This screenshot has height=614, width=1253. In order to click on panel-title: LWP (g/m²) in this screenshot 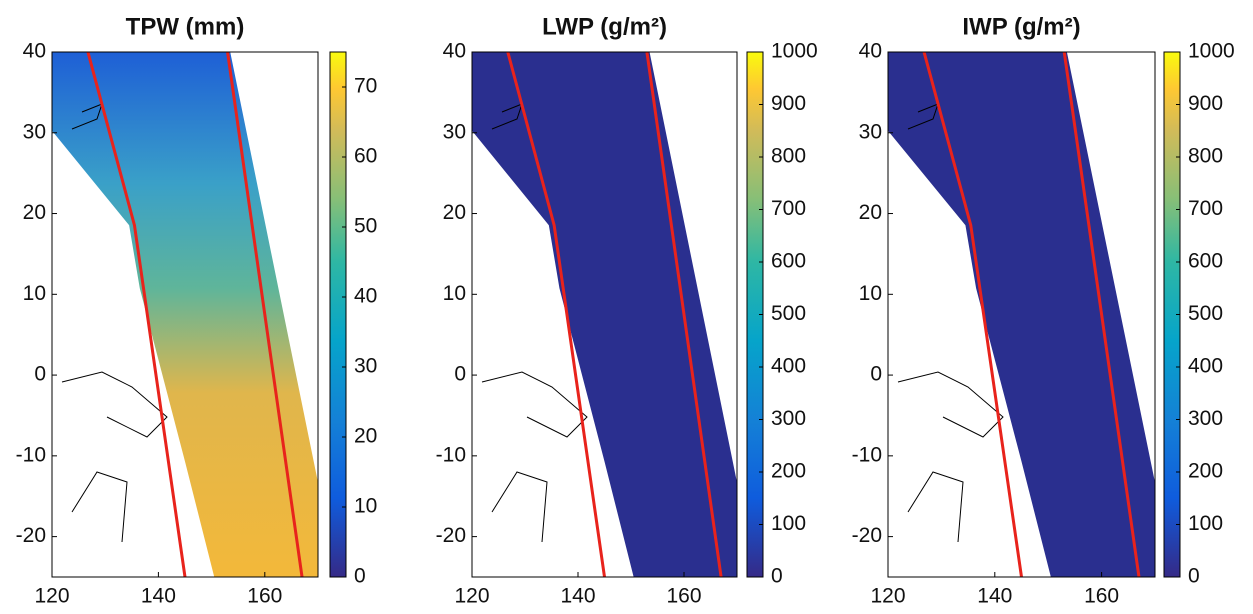, I will do `click(604, 26)`.